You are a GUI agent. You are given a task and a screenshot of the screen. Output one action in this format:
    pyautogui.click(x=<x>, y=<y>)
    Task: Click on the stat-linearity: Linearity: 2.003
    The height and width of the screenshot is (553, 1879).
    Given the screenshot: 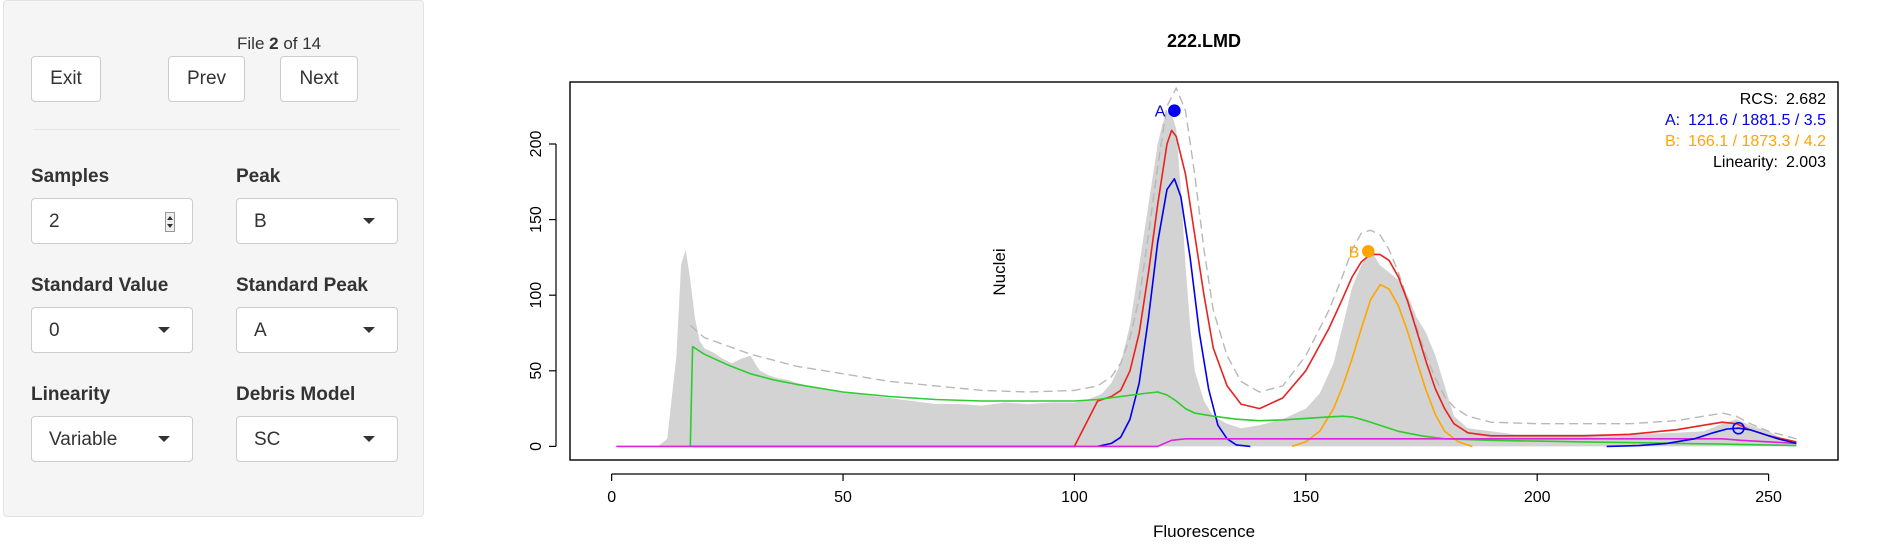 What is the action you would take?
    pyautogui.click(x=1769, y=162)
    